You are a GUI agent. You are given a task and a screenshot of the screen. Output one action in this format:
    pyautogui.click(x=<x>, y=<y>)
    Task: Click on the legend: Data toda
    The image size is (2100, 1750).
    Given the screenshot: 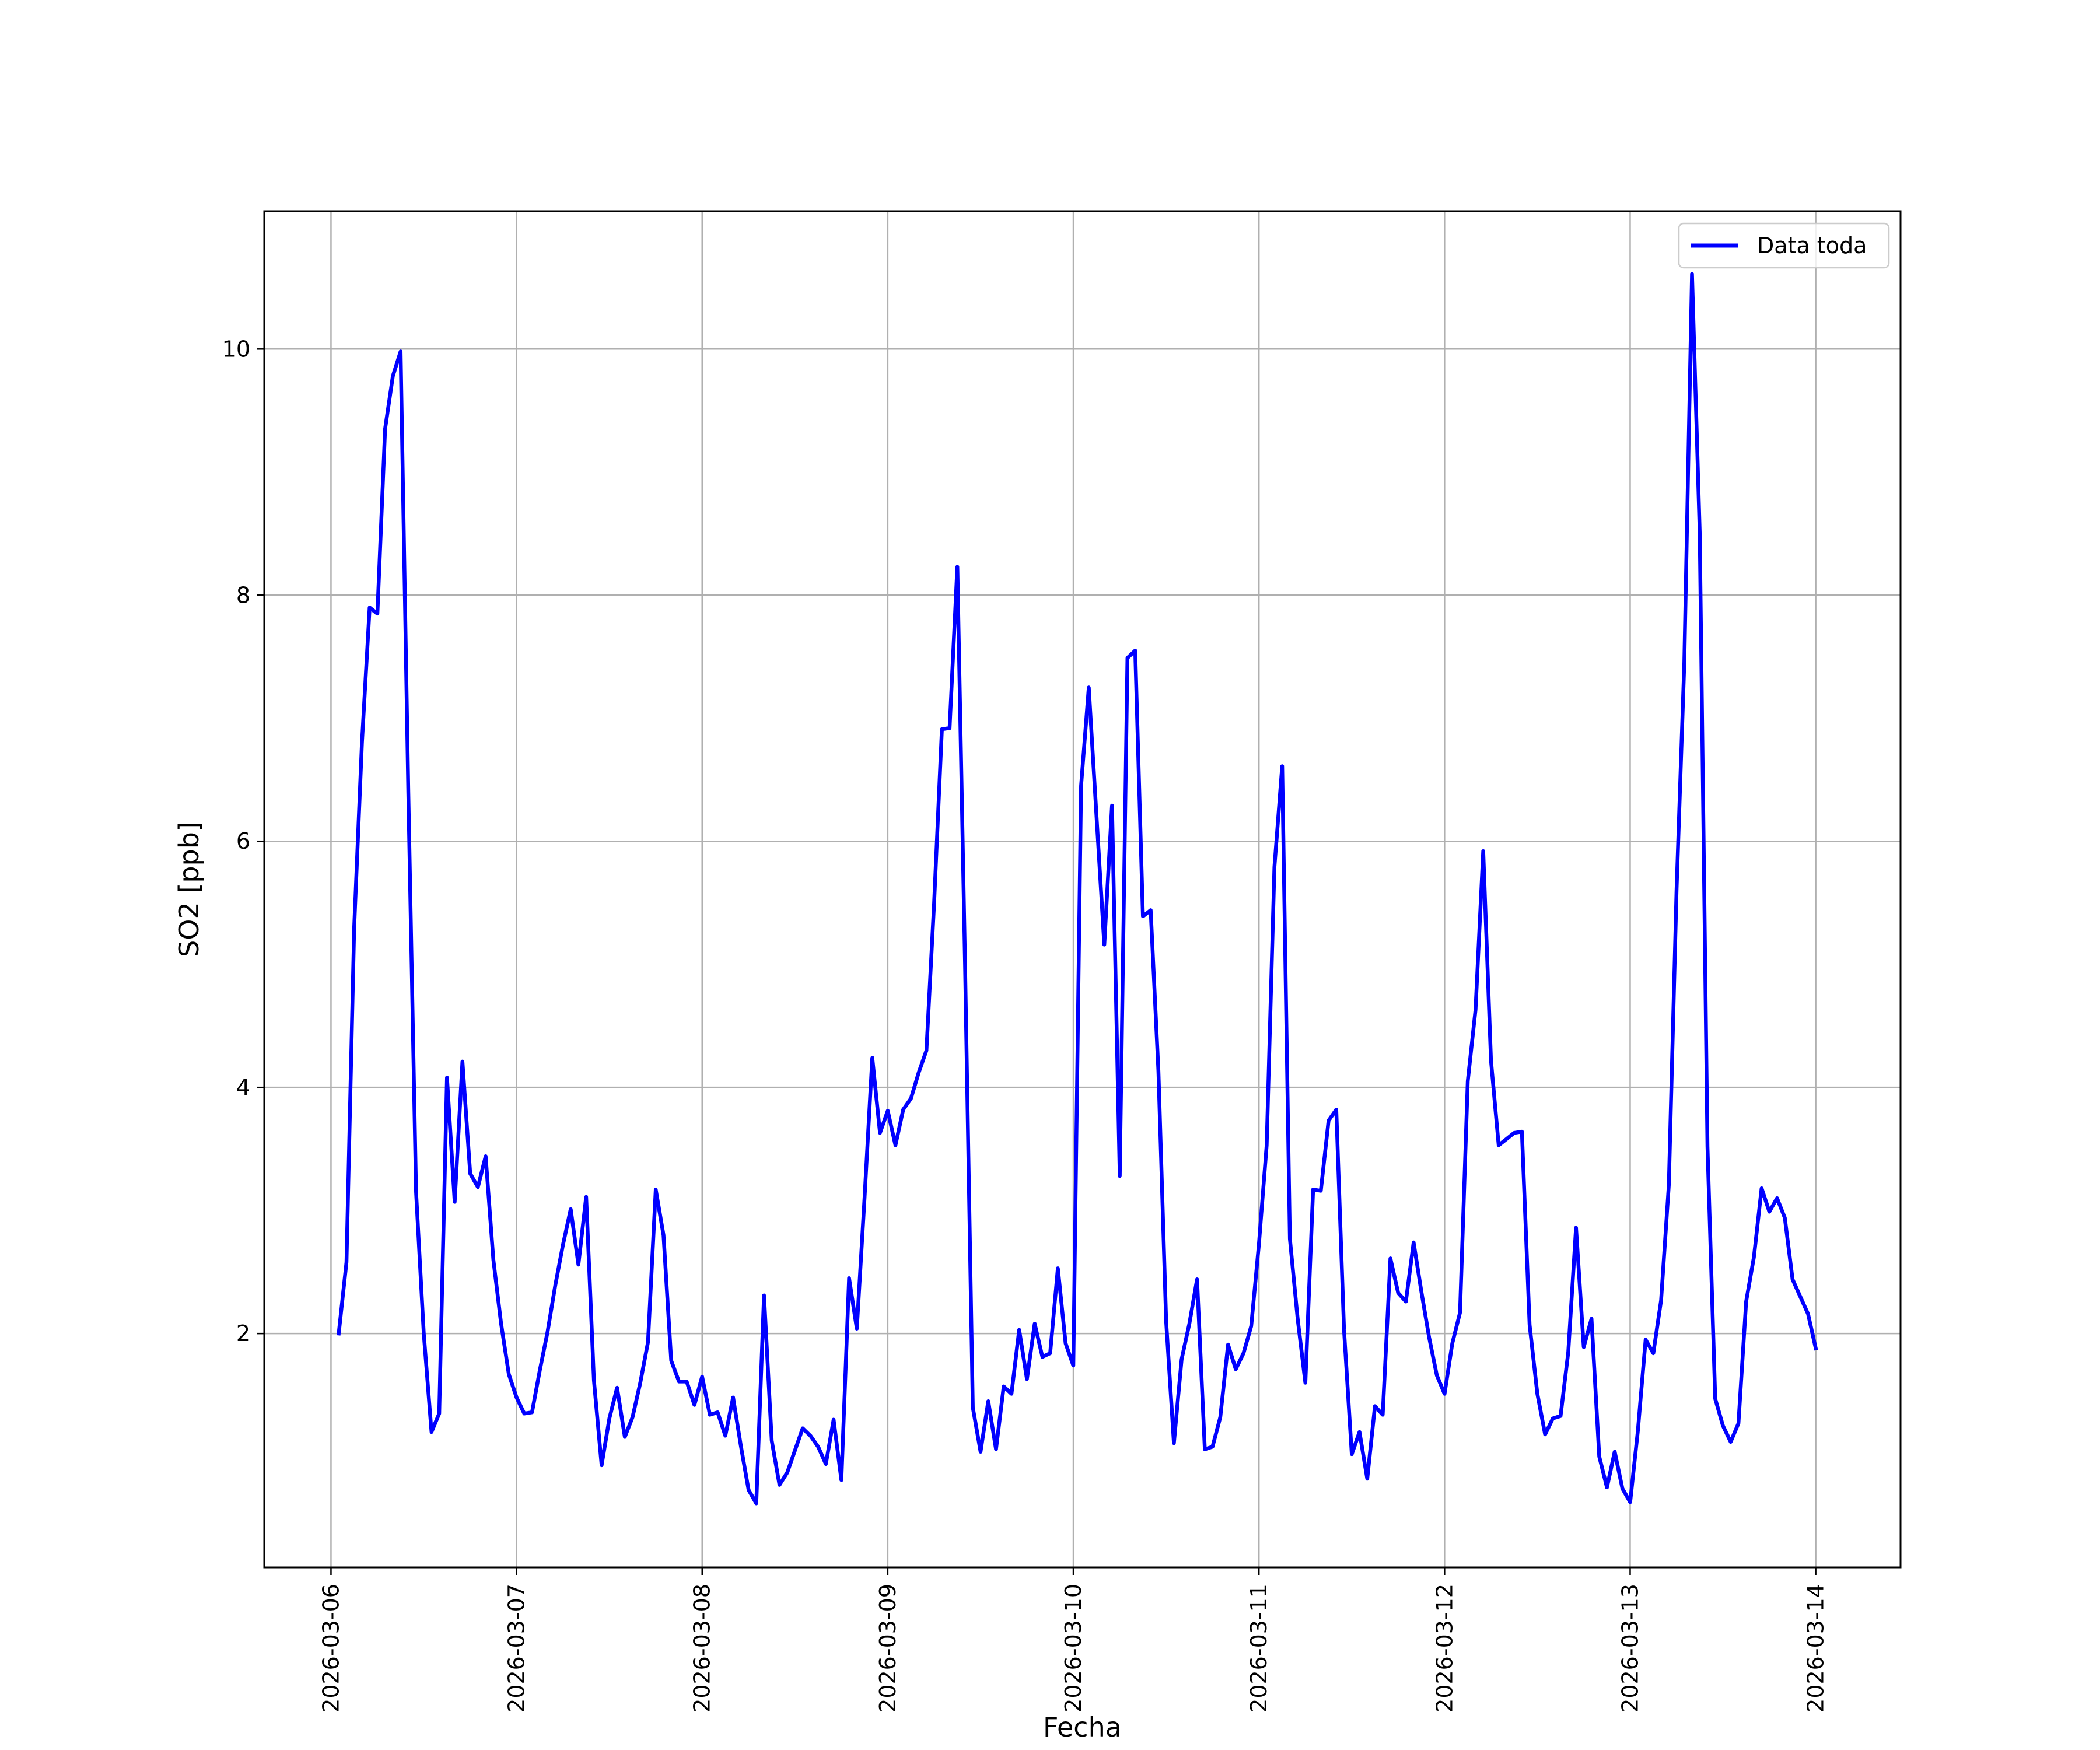 What is the action you would take?
    pyautogui.click(x=1784, y=245)
    